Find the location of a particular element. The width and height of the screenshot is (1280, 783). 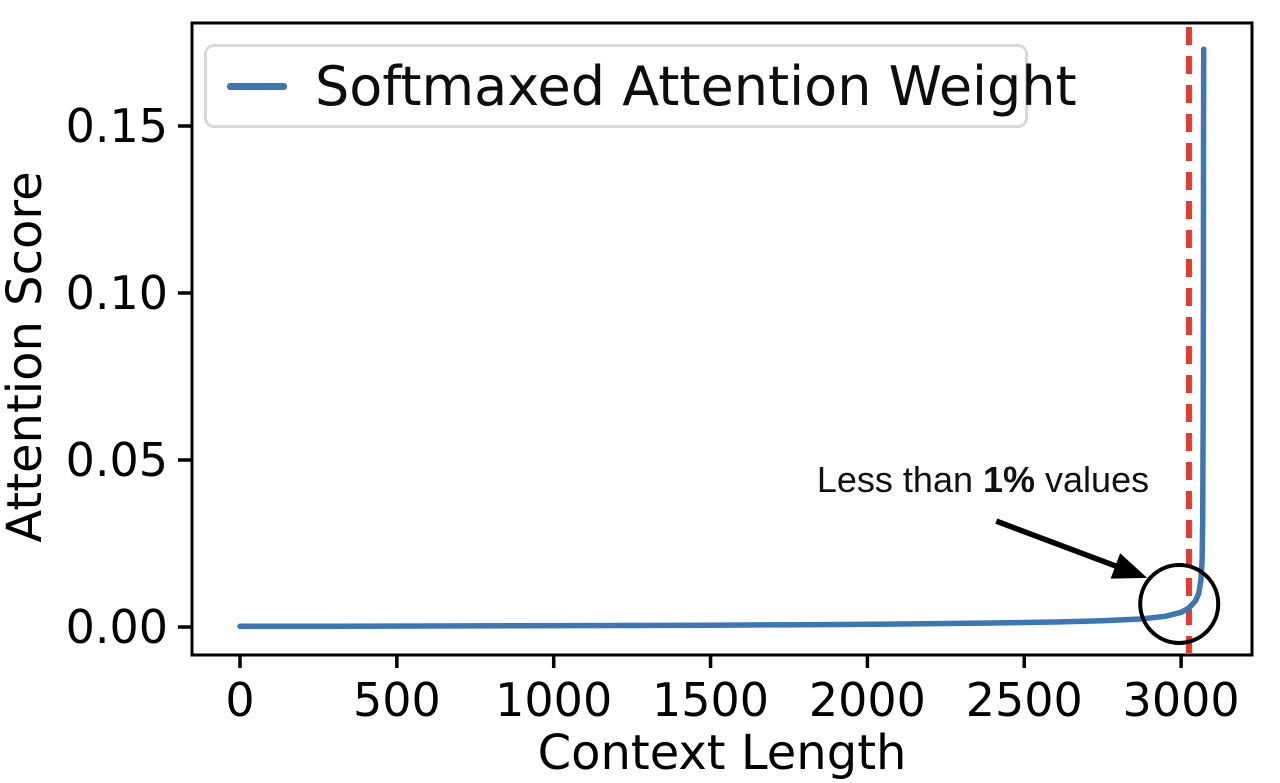

y-tick-label: 0.05 is located at coordinates (116, 460).